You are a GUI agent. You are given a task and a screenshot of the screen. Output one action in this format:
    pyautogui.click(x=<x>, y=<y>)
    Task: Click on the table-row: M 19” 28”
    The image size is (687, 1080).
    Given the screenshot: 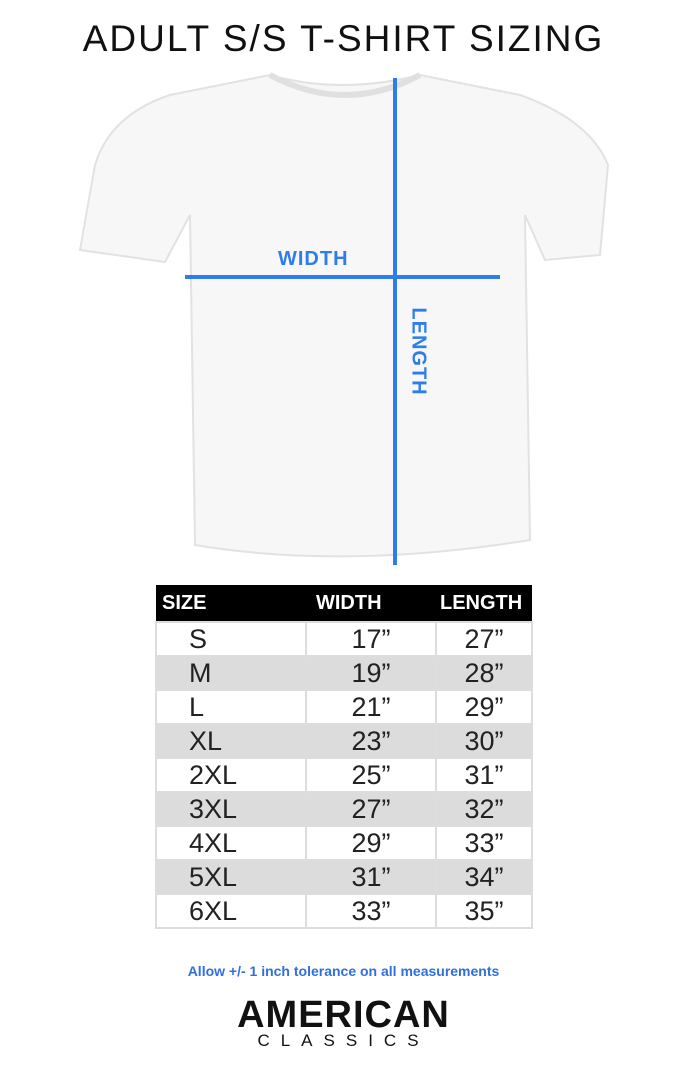 What is the action you would take?
    pyautogui.click(x=344, y=673)
    